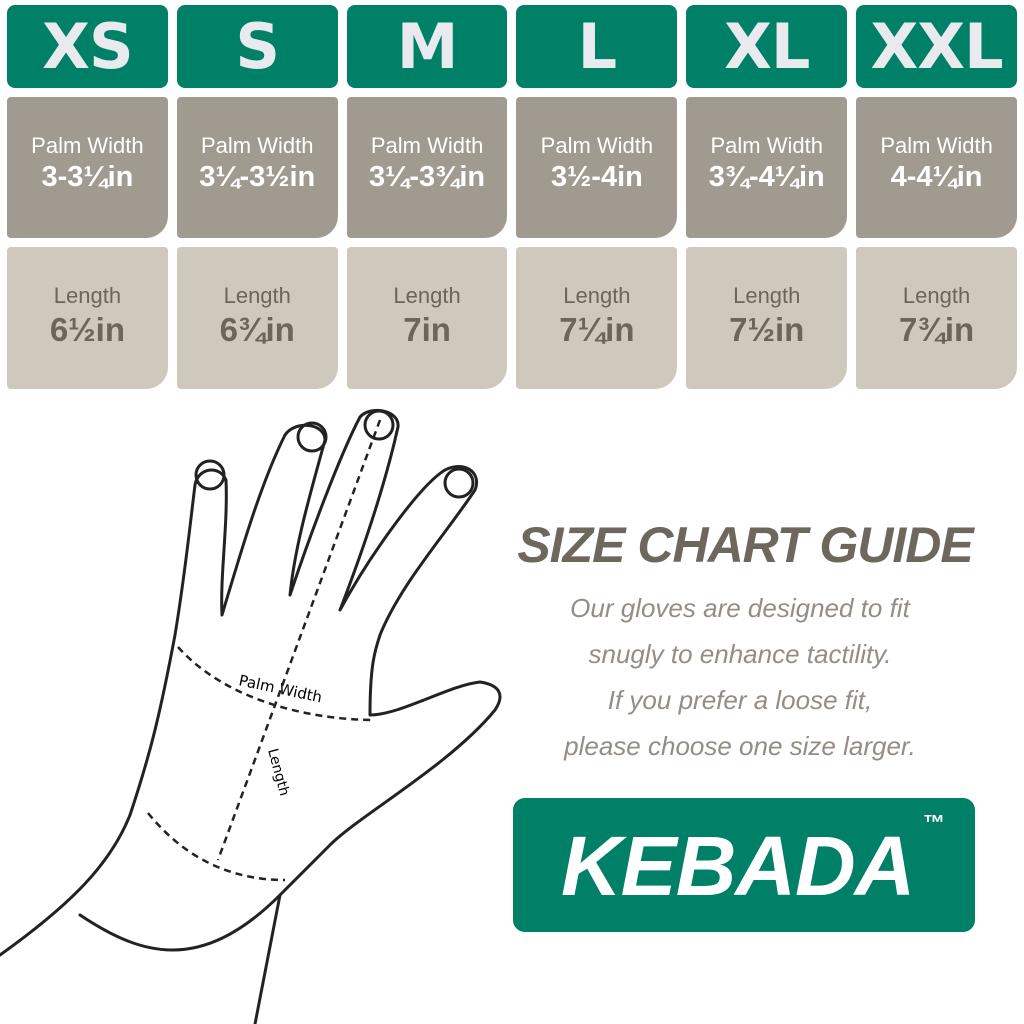 The width and height of the screenshot is (1024, 1024). Describe the element at coordinates (427, 177) in the screenshot. I see `palm-value: 3¼-3¾in` at that location.